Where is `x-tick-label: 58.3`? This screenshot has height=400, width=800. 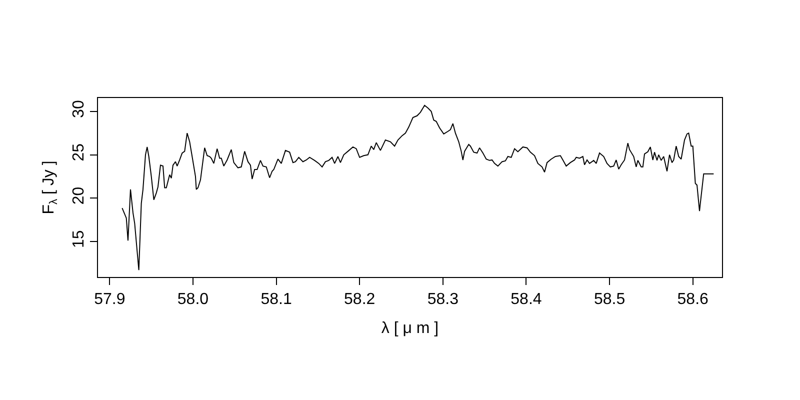 x-tick-label: 58.3 is located at coordinates (443, 299).